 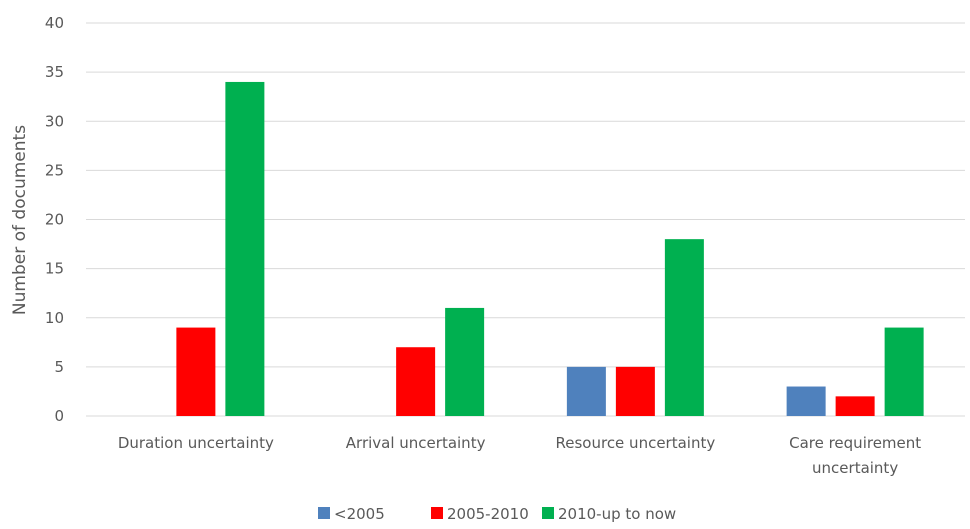 What do you see at coordinates (54, 72) in the screenshot?
I see `y-tick-label: 35` at bounding box center [54, 72].